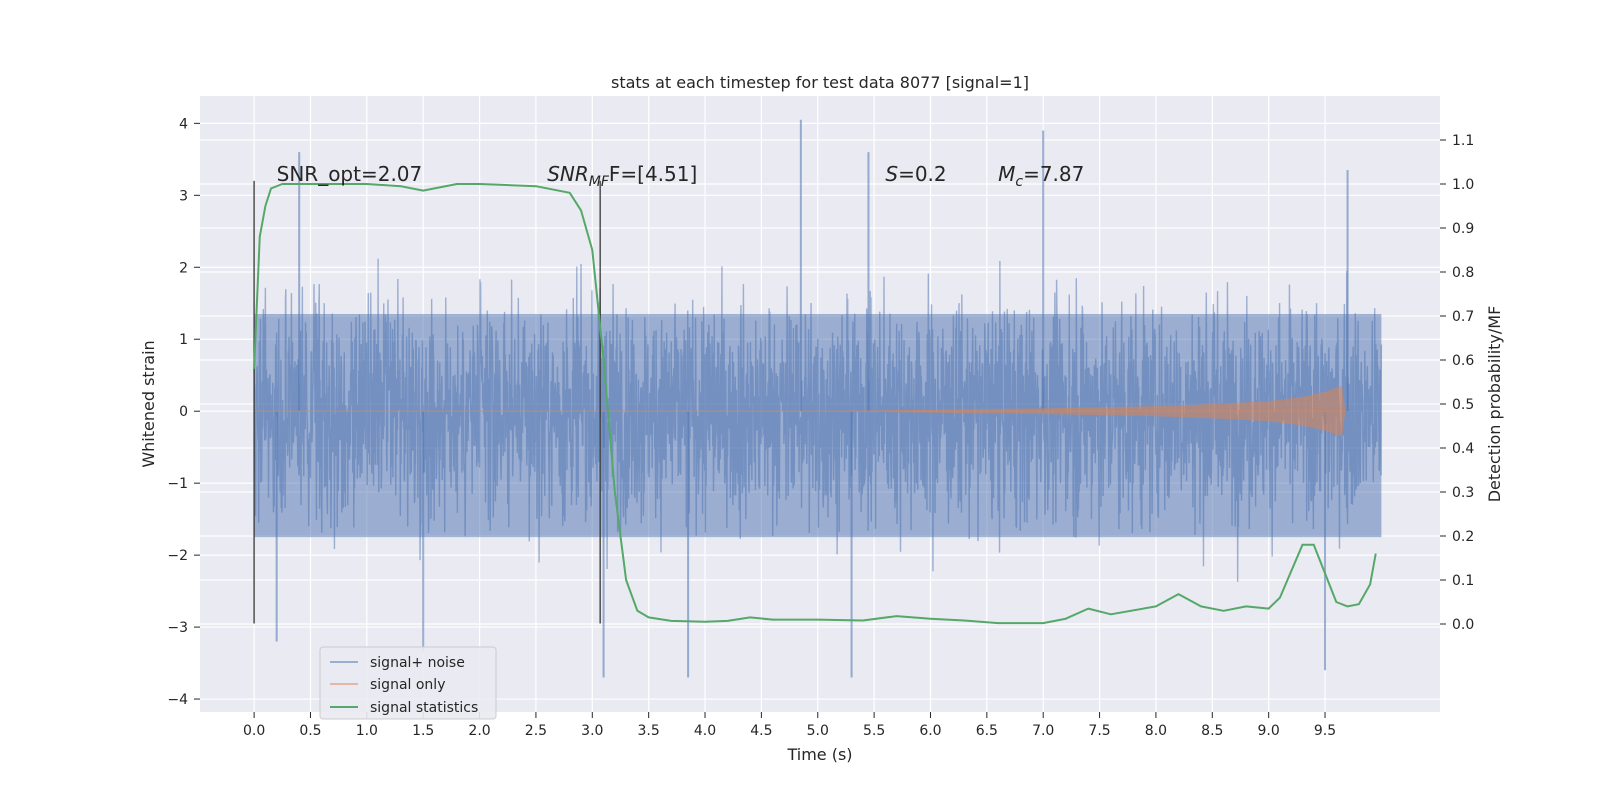 This screenshot has height=800, width=1600. Describe the element at coordinates (800, 411) in the screenshot. I see `series-signal-only` at that location.